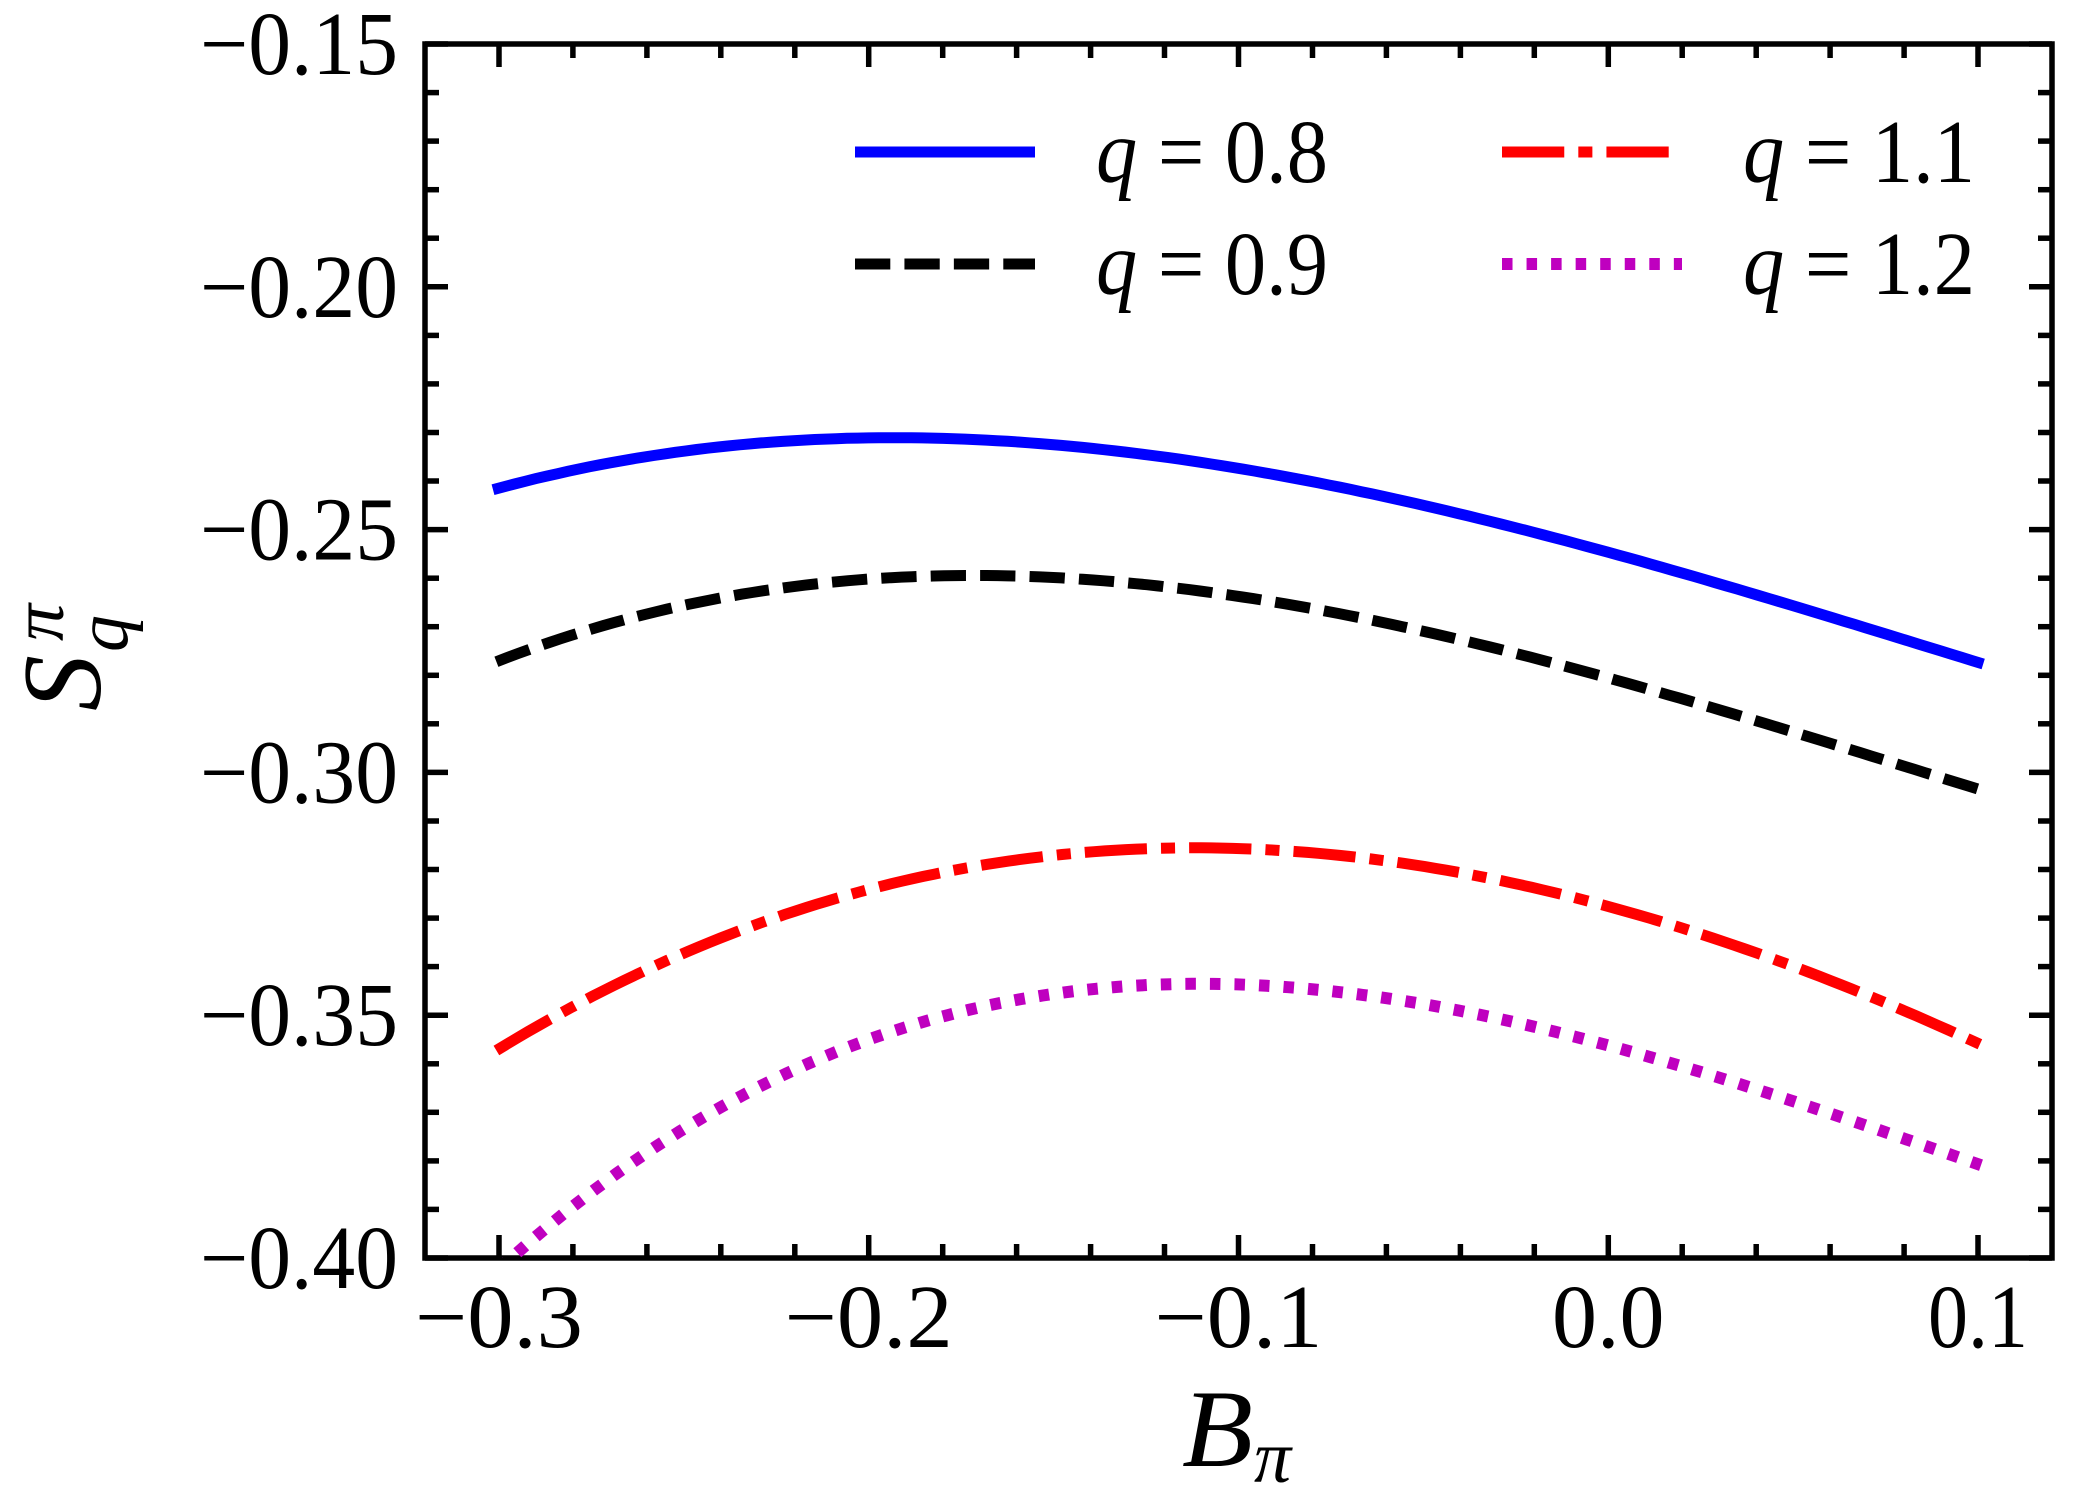 This screenshot has height=1506, width=2083. I want to click on svg-text: −0.25, so click(299, 530).